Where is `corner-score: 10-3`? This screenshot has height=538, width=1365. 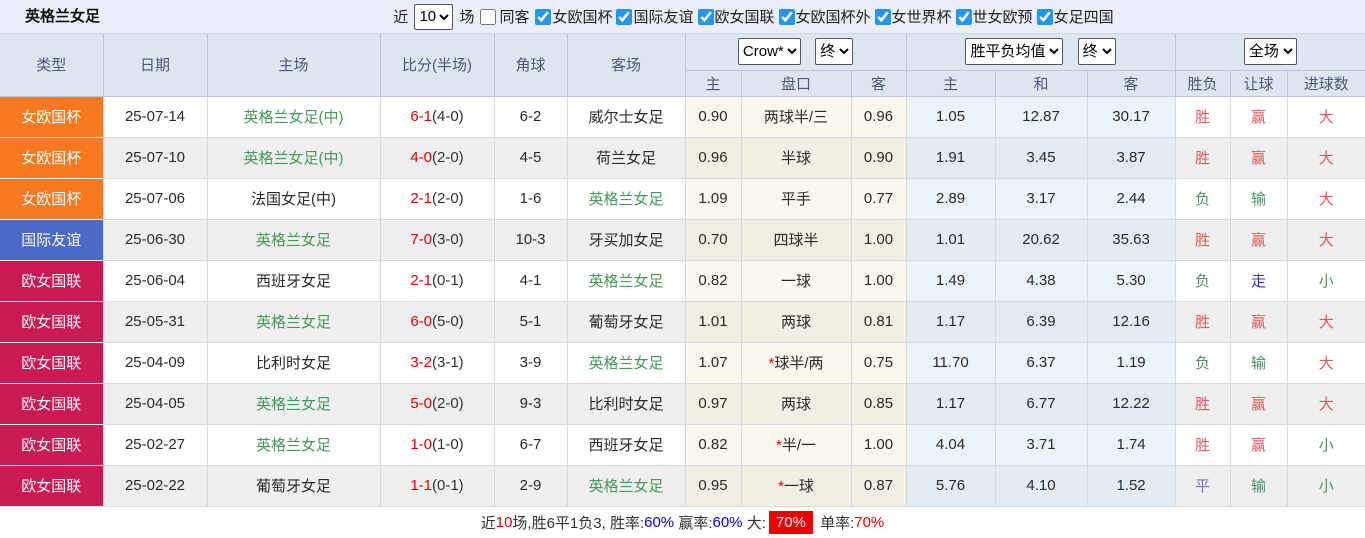 corner-score: 10-3 is located at coordinates (530, 239).